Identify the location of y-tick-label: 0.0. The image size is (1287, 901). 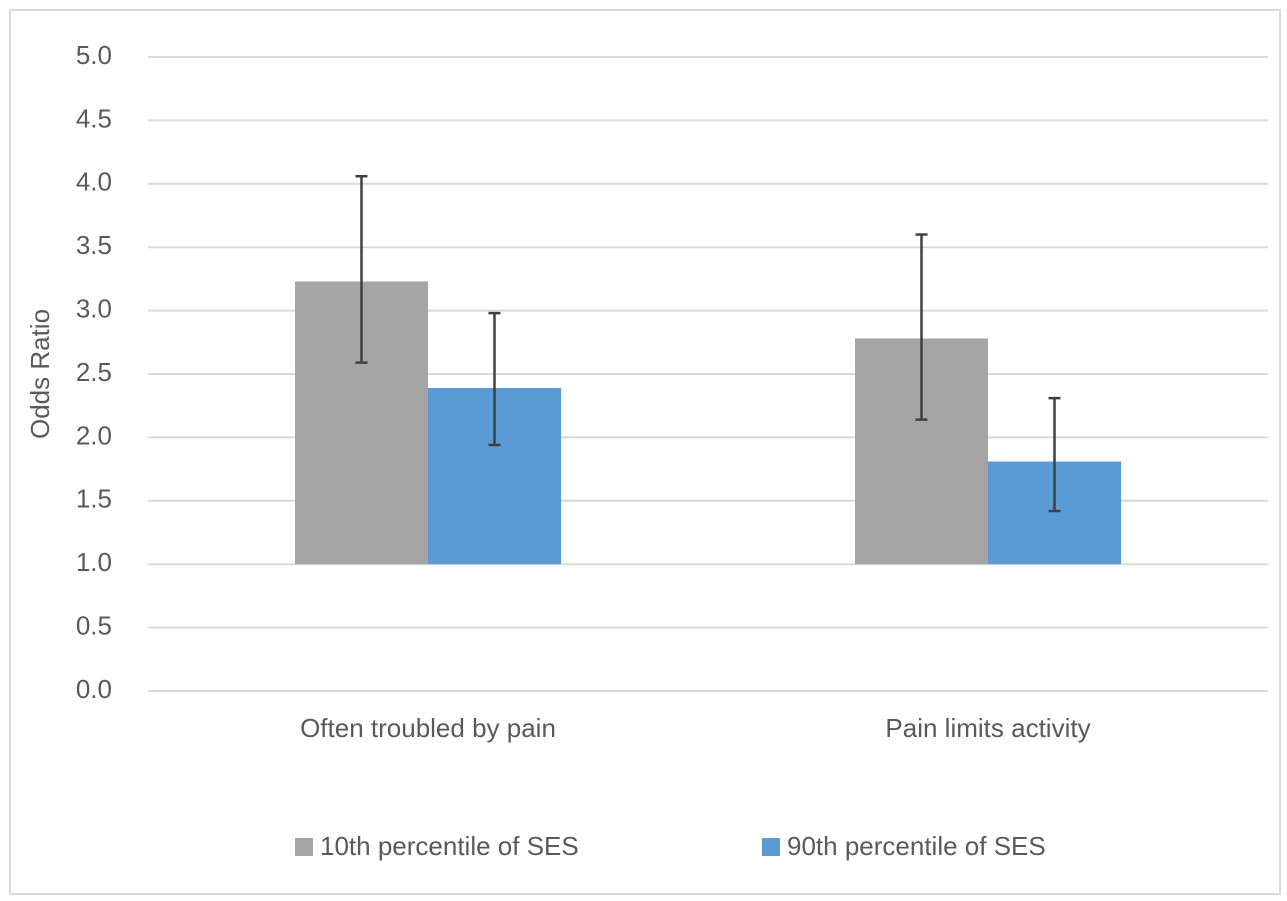
(94, 689).